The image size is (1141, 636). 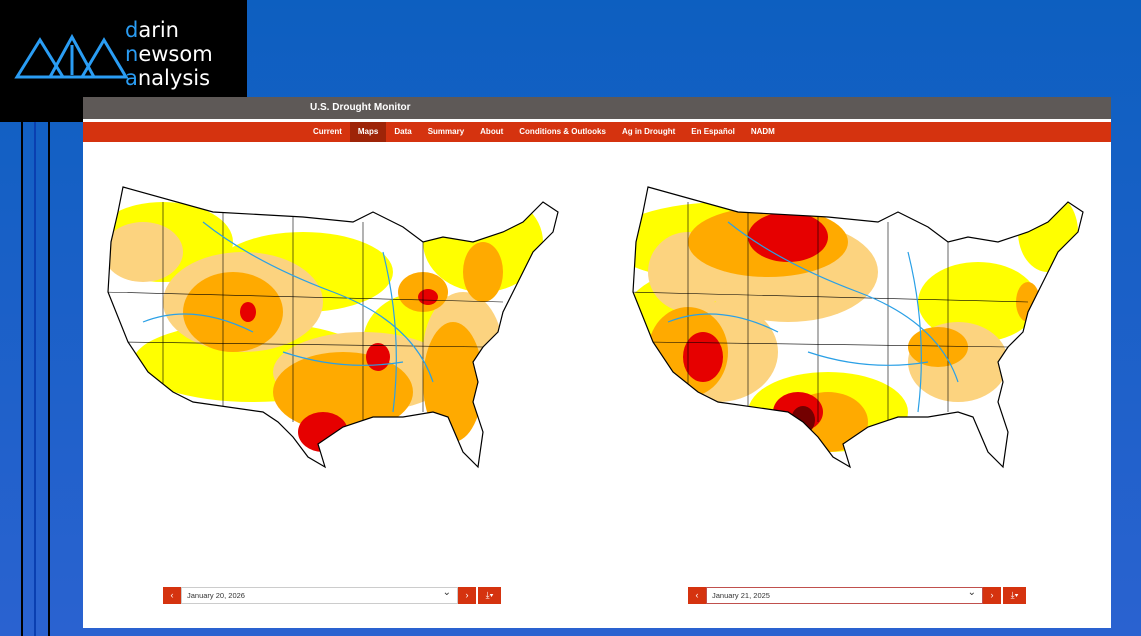 I want to click on nav-item: NADM, so click(x=762, y=131).